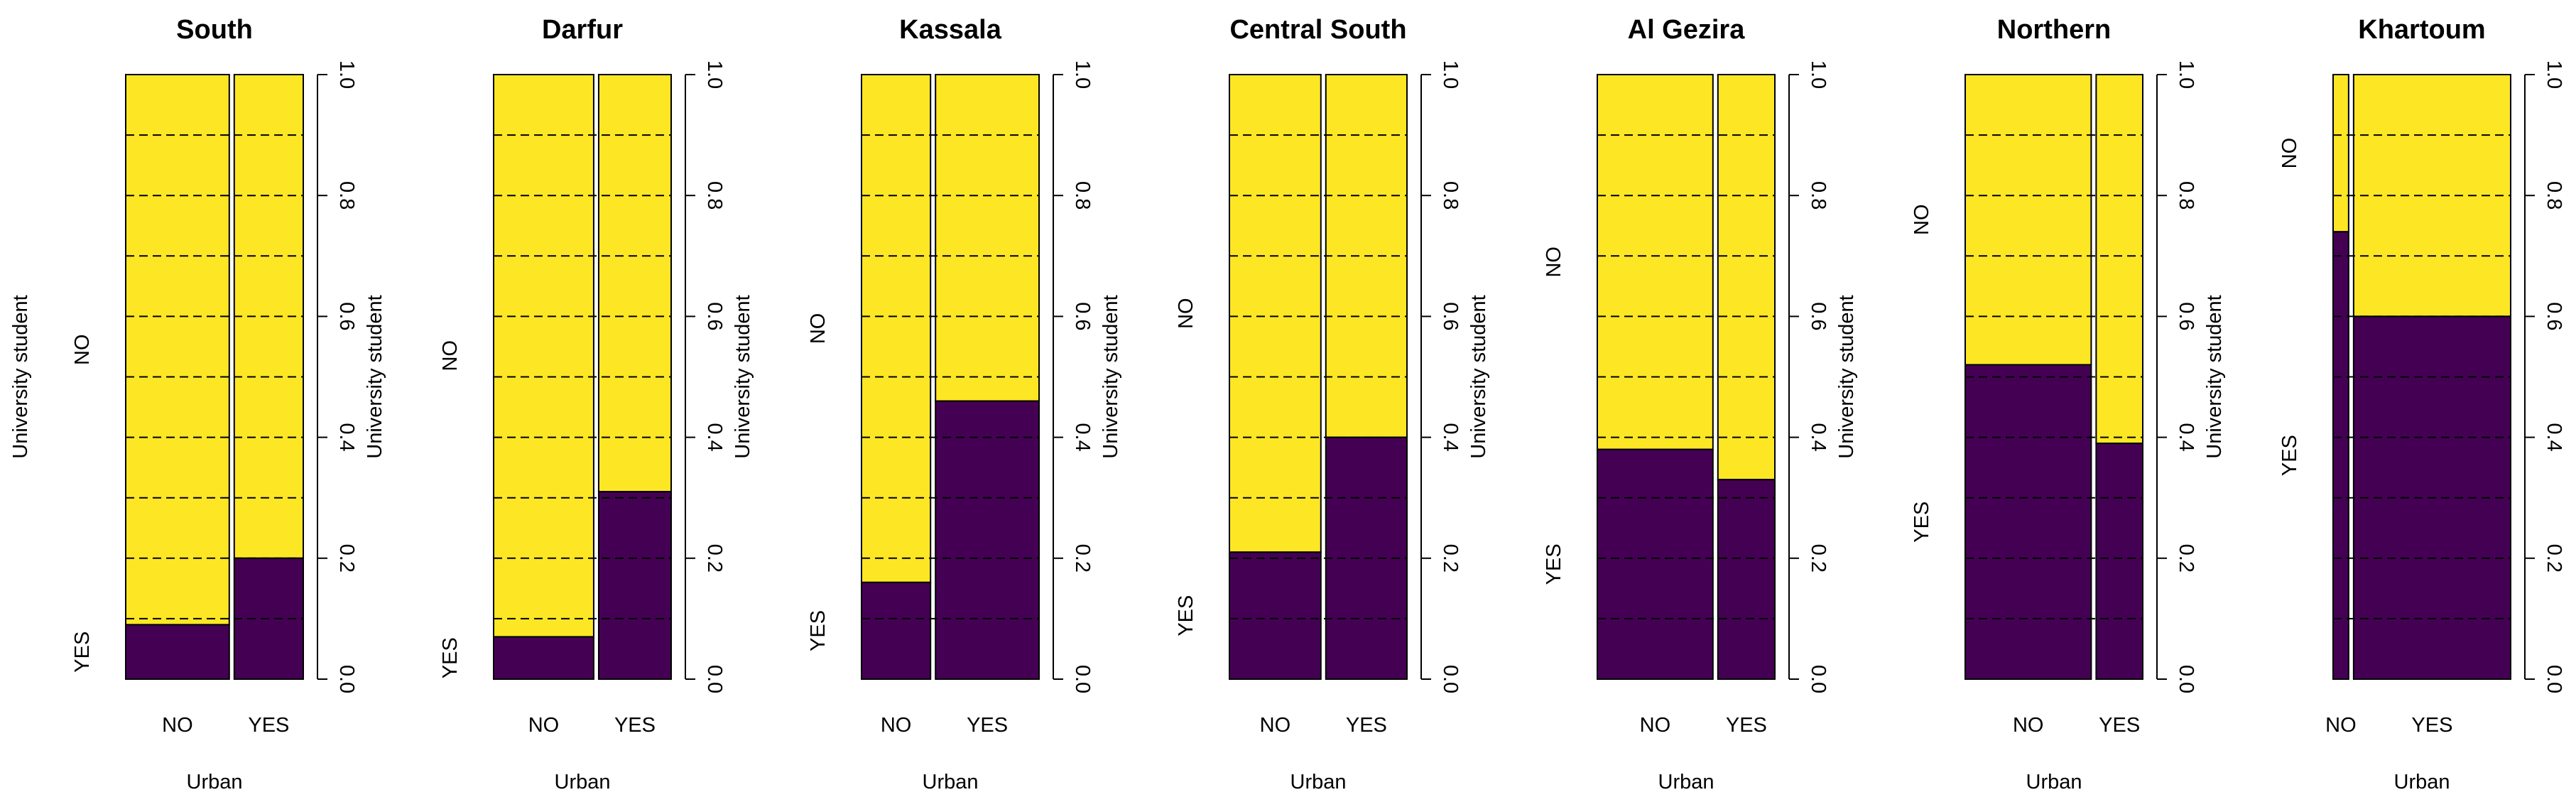 Image resolution: width=2576 pixels, height=807 pixels. Describe the element at coordinates (215, 30) in the screenshot. I see `panel-title: South` at that location.